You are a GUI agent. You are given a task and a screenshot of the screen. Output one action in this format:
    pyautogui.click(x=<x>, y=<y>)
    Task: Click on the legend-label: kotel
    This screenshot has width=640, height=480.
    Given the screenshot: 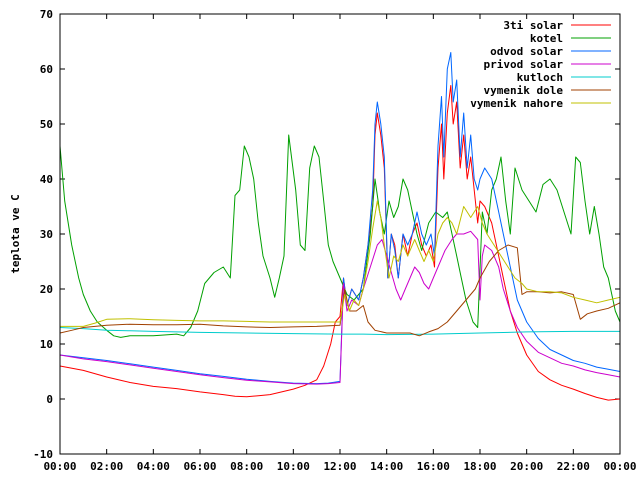 What is the action you would take?
    pyautogui.click(x=546, y=38)
    